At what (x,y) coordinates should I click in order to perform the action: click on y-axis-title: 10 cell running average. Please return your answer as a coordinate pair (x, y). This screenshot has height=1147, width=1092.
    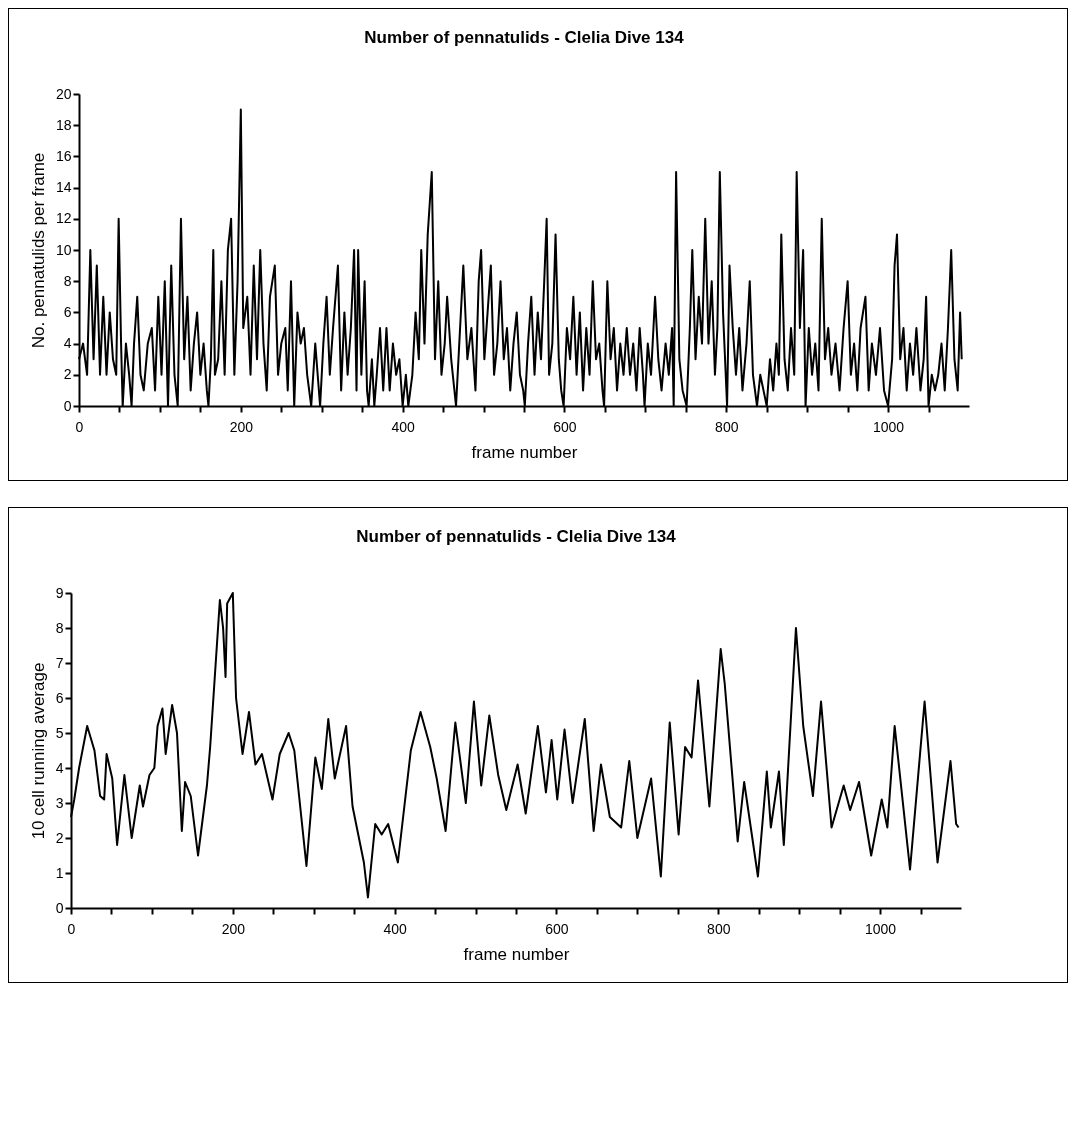
    Looking at the image, I should click on (38, 751).